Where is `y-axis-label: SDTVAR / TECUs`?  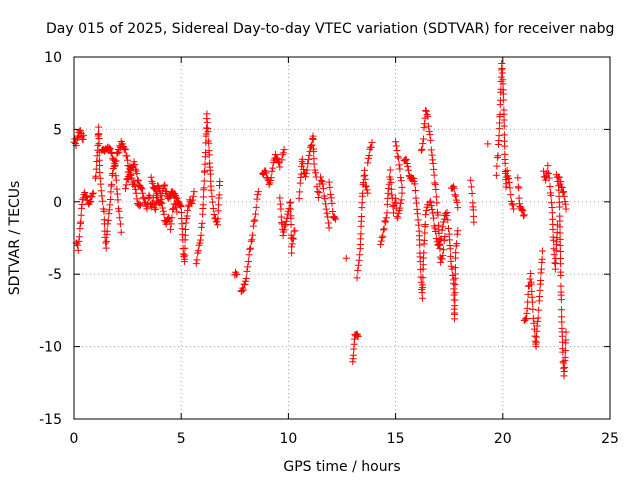 y-axis-label: SDTVAR / TECUs is located at coordinates (15, 238).